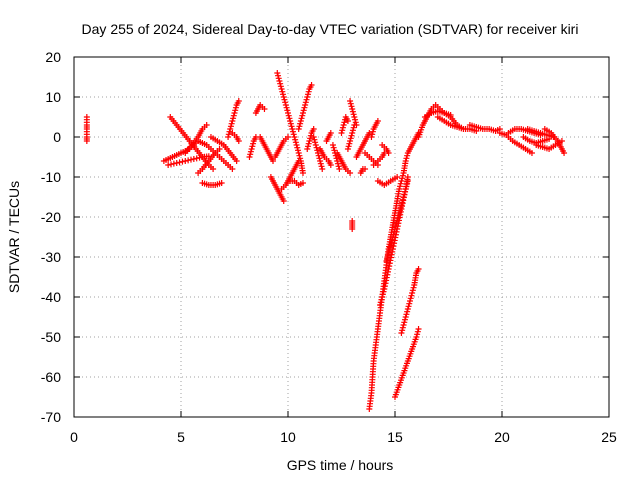  What do you see at coordinates (51, 237) in the screenshot?
I see `y-tick-labels: 20 10 0 -10 -20 -30 -40 -50 -60 -70` at bounding box center [51, 237].